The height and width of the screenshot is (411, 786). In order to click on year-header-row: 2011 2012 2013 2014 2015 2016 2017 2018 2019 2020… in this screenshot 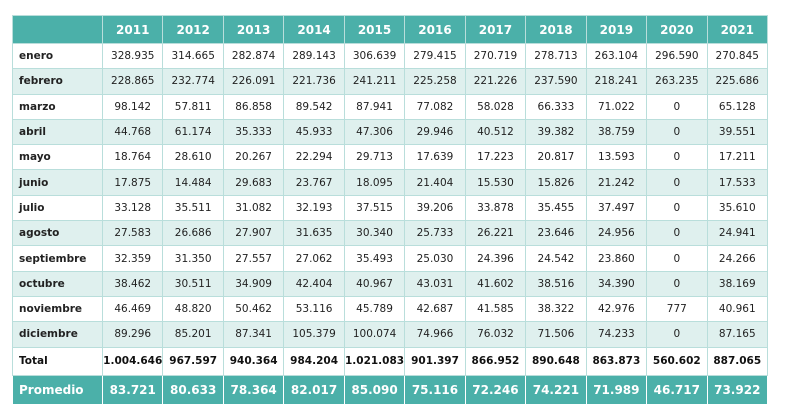, I will do `click(390, 29)`.